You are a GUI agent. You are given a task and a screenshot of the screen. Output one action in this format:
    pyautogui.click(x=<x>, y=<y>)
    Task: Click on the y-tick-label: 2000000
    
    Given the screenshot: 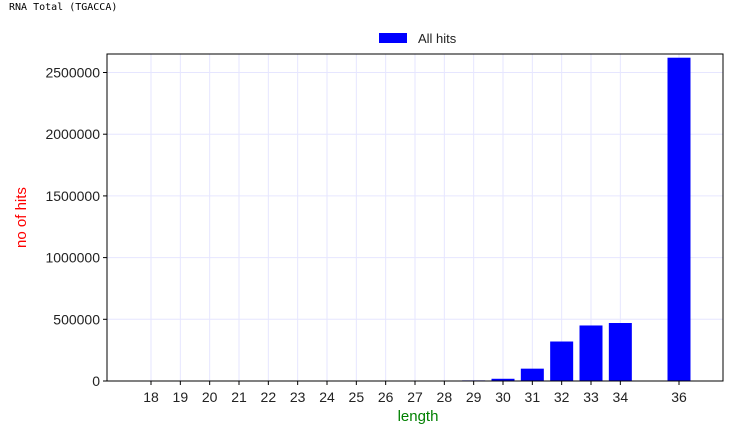 What is the action you would take?
    pyautogui.click(x=72, y=134)
    